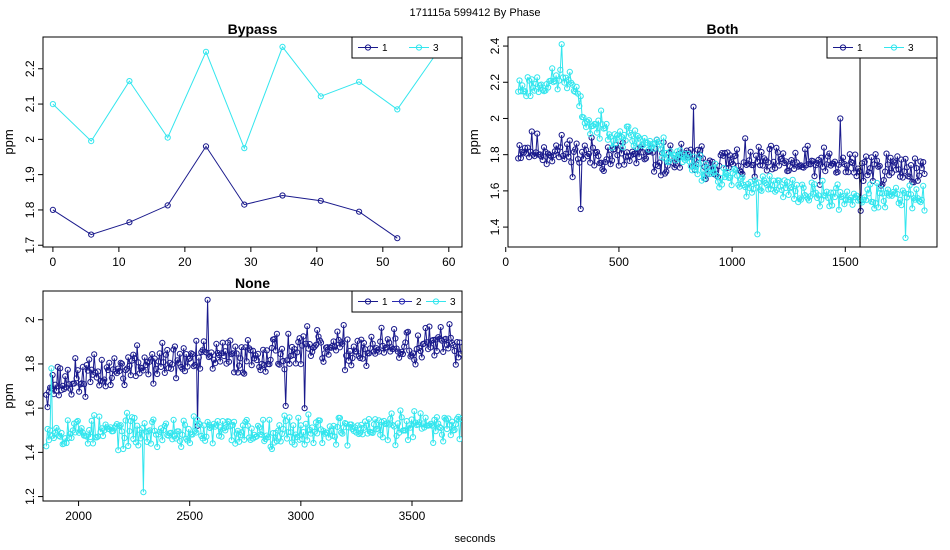 The width and height of the screenshot is (950, 550). What do you see at coordinates (845, 262) in the screenshot?
I see `x-tick-label: 1500` at bounding box center [845, 262].